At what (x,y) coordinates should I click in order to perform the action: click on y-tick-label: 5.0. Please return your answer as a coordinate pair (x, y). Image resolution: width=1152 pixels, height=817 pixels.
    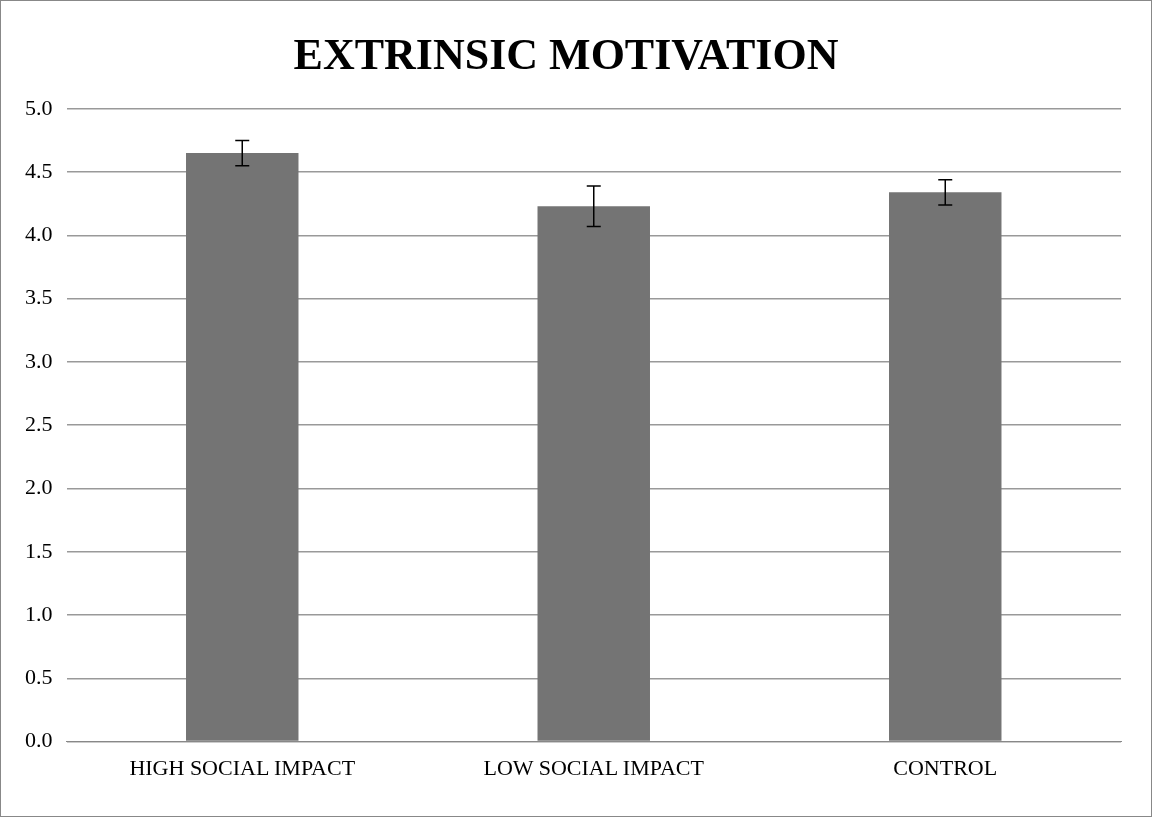
    Looking at the image, I should click on (39, 107).